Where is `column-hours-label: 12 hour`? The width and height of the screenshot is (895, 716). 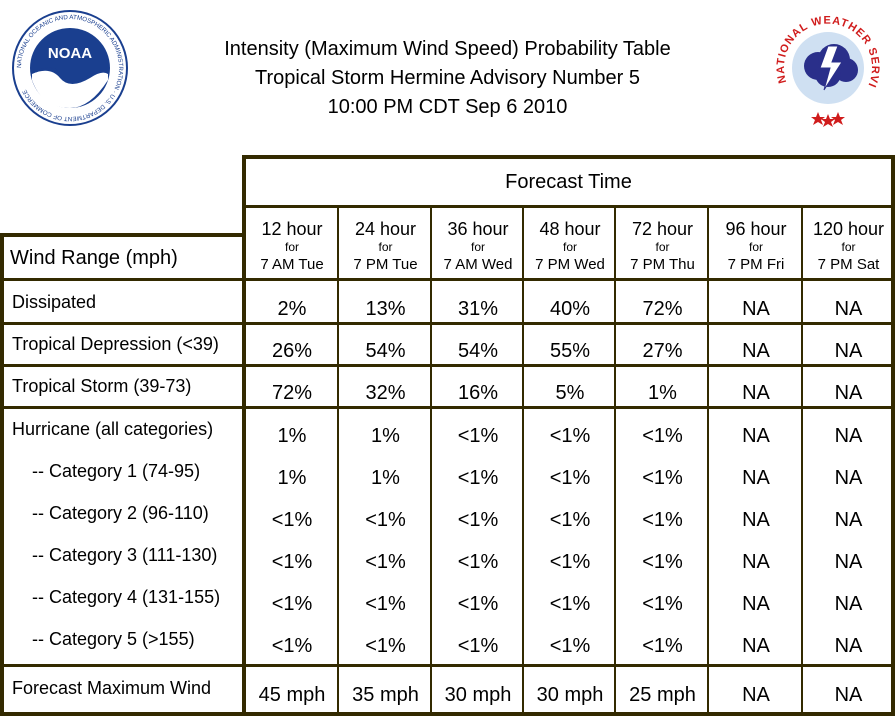 column-hours-label: 12 hour is located at coordinates (292, 229).